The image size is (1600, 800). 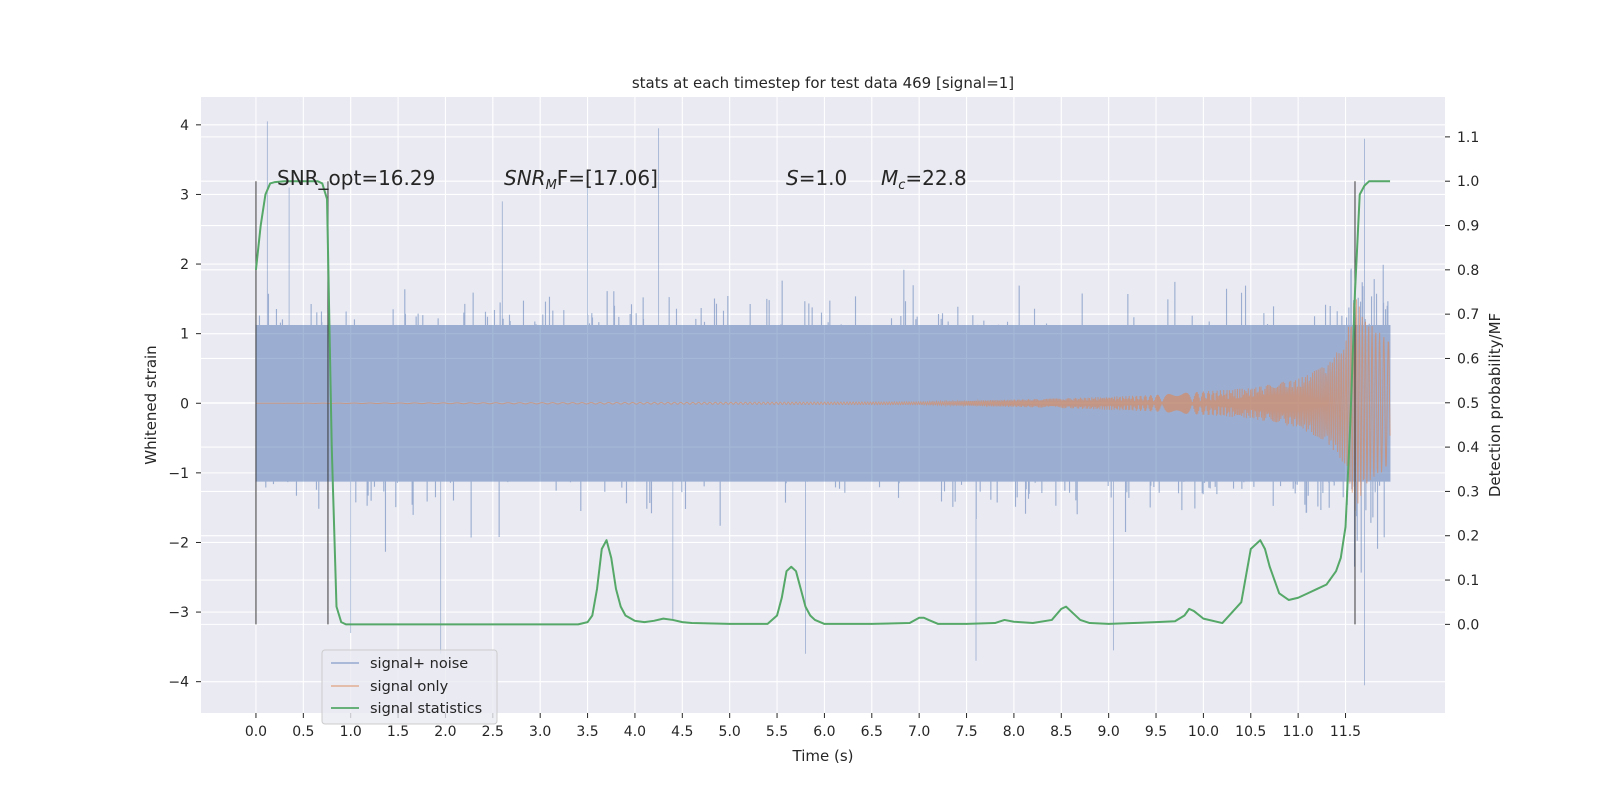 I want to click on legend-label-signal: signal only, so click(x=409, y=687).